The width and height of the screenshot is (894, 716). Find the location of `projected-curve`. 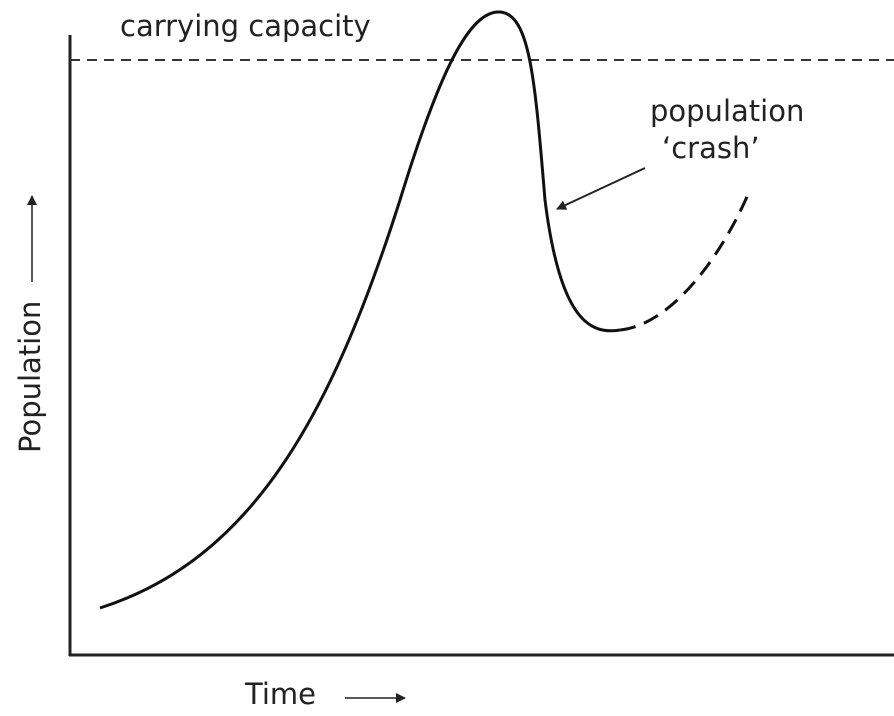

projected-curve is located at coordinates (685, 260).